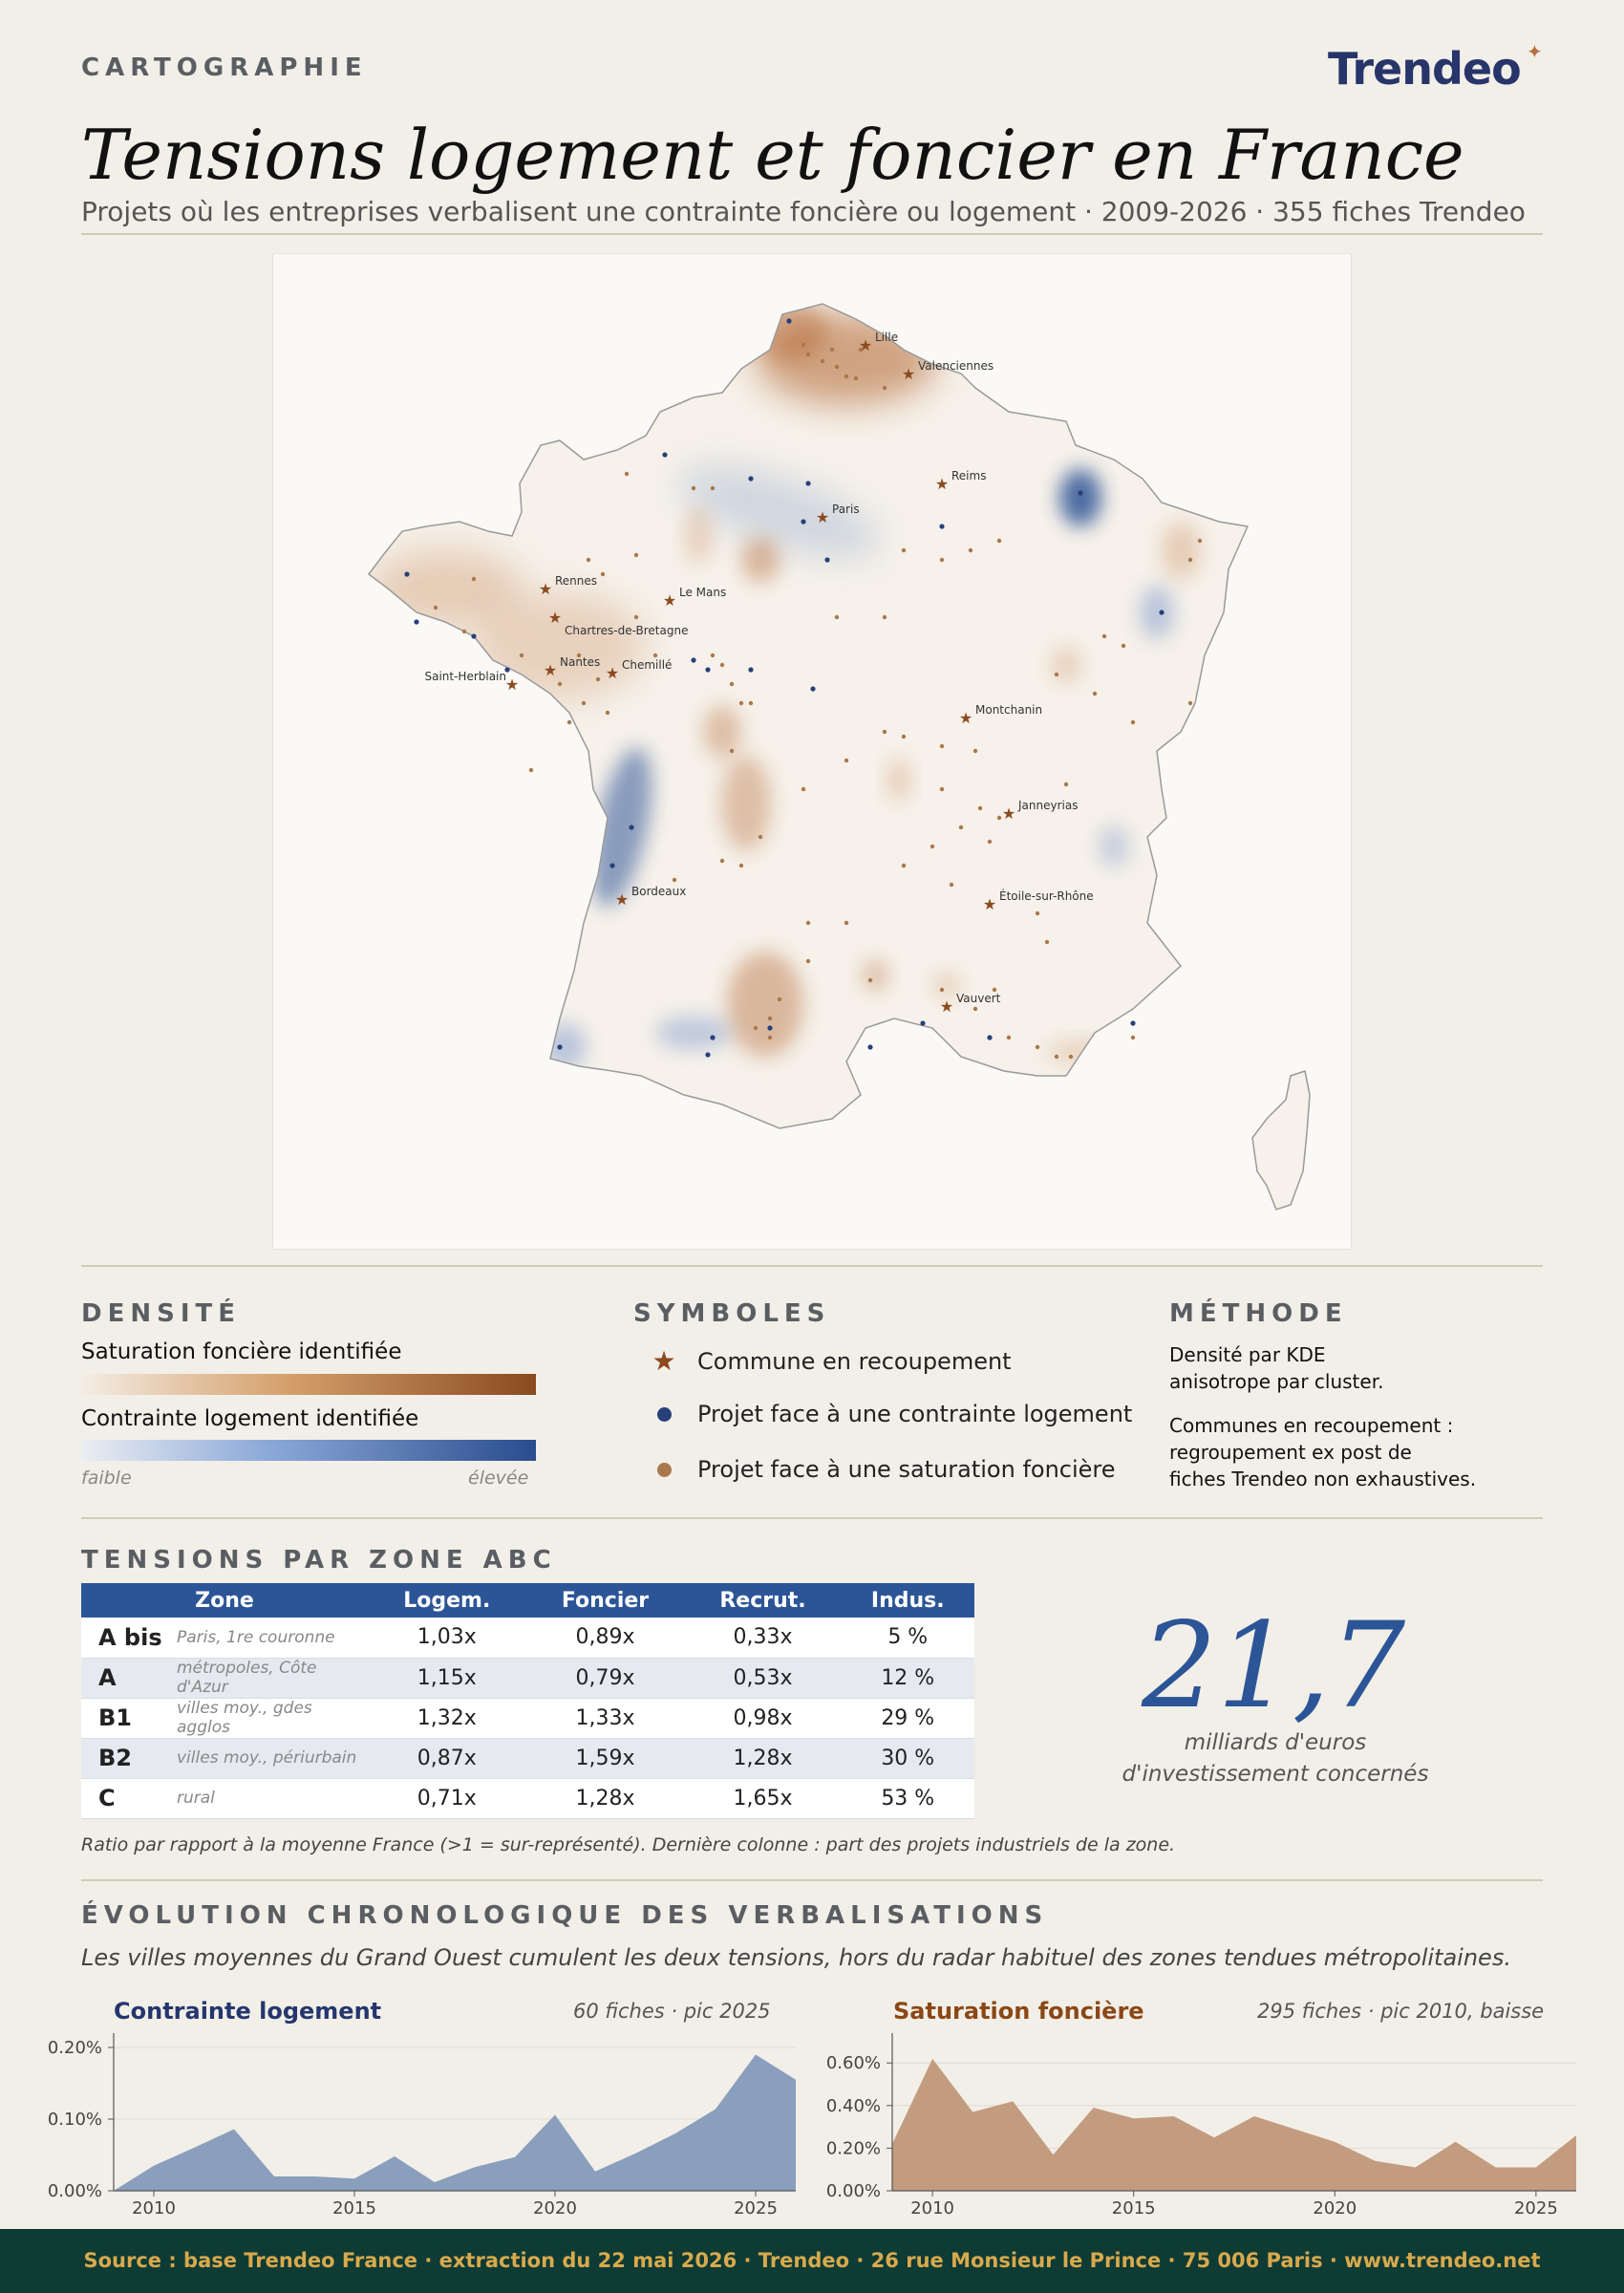 The width and height of the screenshot is (1624, 2293). What do you see at coordinates (915, 1414) in the screenshot?
I see `symbol-label: Projet face à une contrainte logement` at bounding box center [915, 1414].